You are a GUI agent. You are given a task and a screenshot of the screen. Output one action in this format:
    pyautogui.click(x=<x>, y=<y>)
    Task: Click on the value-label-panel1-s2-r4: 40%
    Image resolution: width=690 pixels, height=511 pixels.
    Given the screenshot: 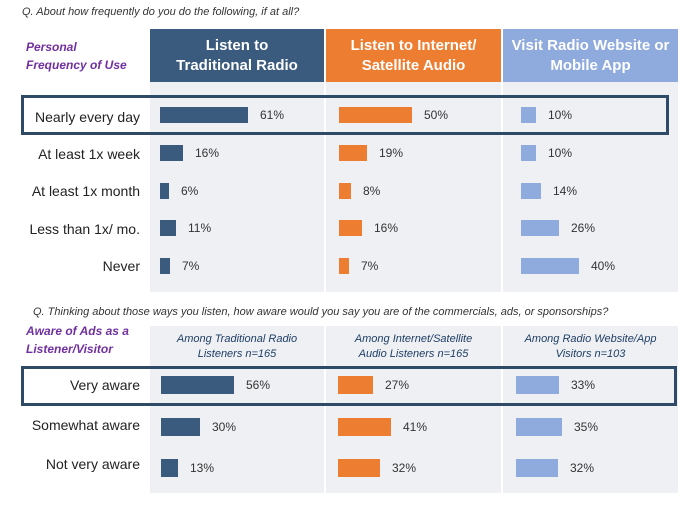 What is the action you would take?
    pyautogui.click(x=603, y=266)
    